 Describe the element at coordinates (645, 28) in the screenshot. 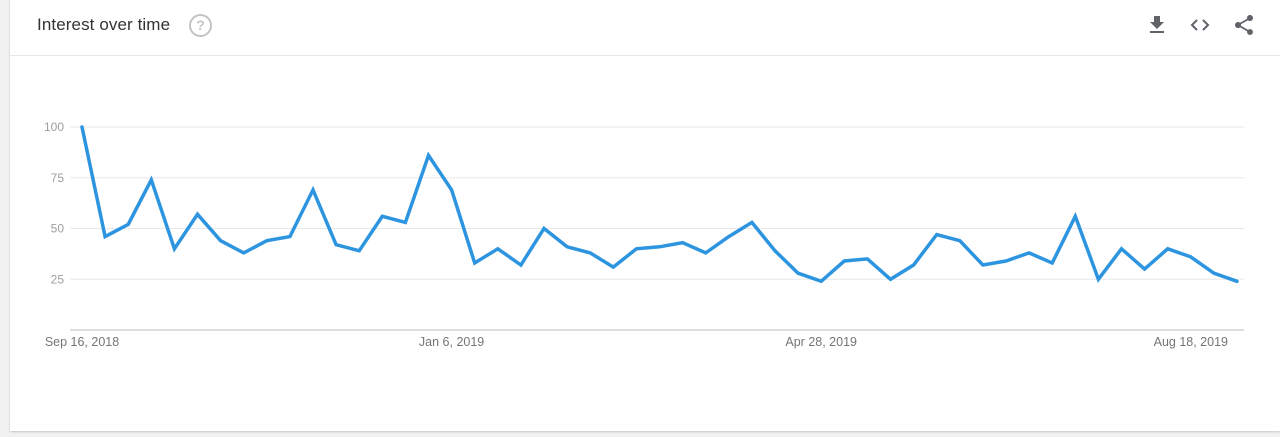

I see `card-header: Interest over time ?` at that location.